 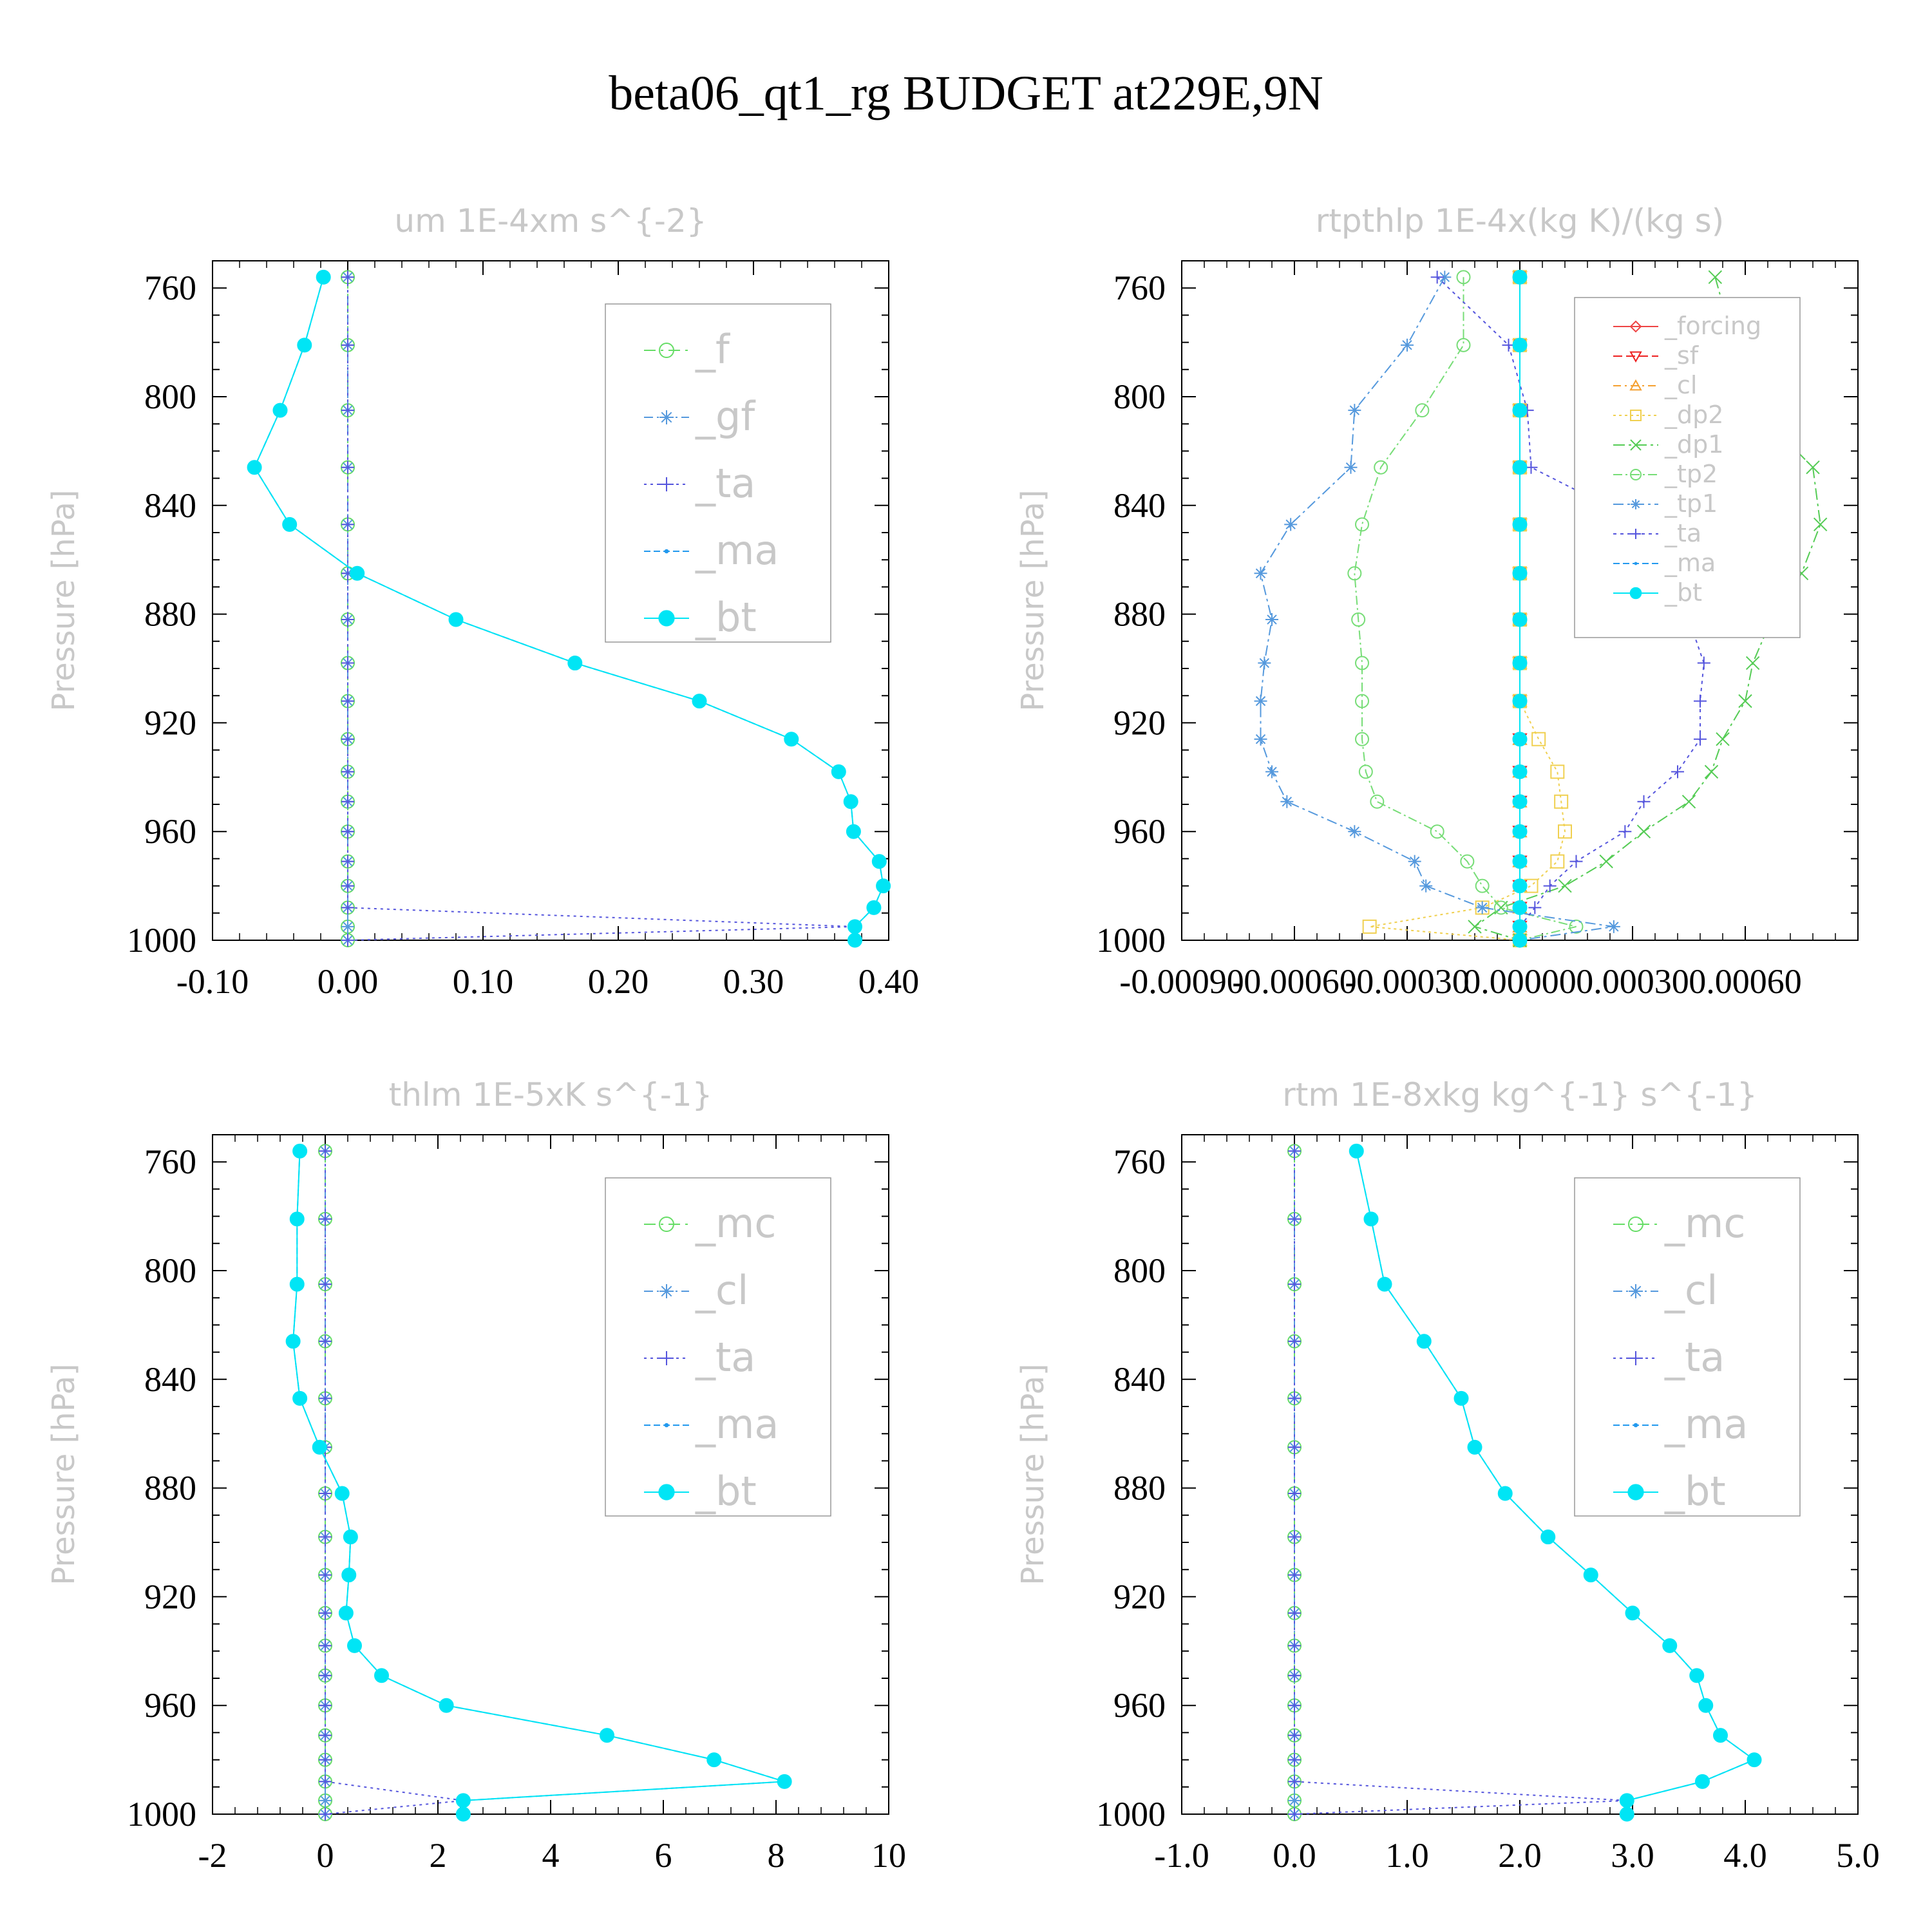 What do you see at coordinates (1746, 981) in the screenshot?
I see `x-tick-label: 0.00060` at bounding box center [1746, 981].